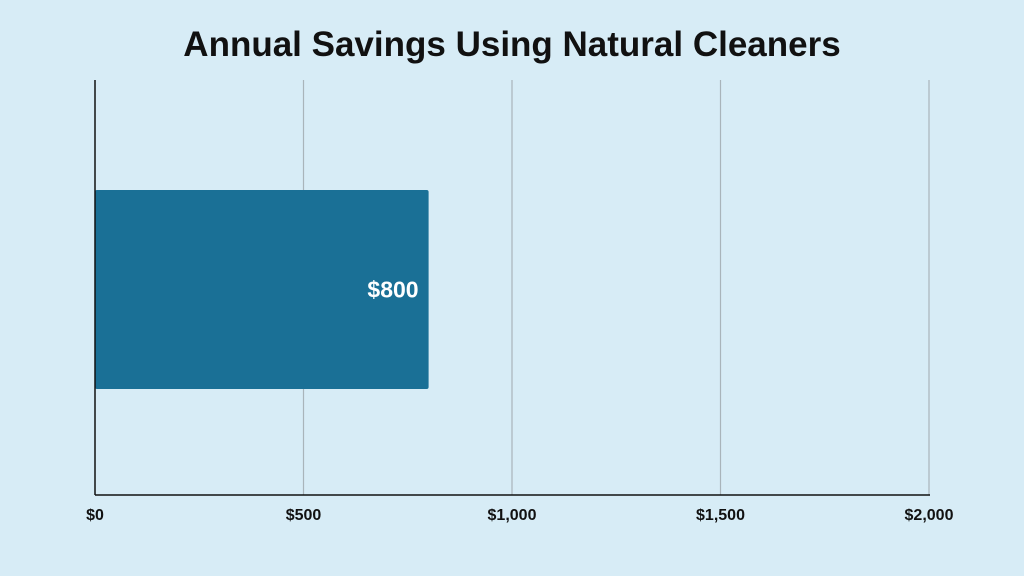 The height and width of the screenshot is (576, 1024). I want to click on x-axis-ticks: $0 $500 $1,000 $1,500 $2,000, so click(519, 515).